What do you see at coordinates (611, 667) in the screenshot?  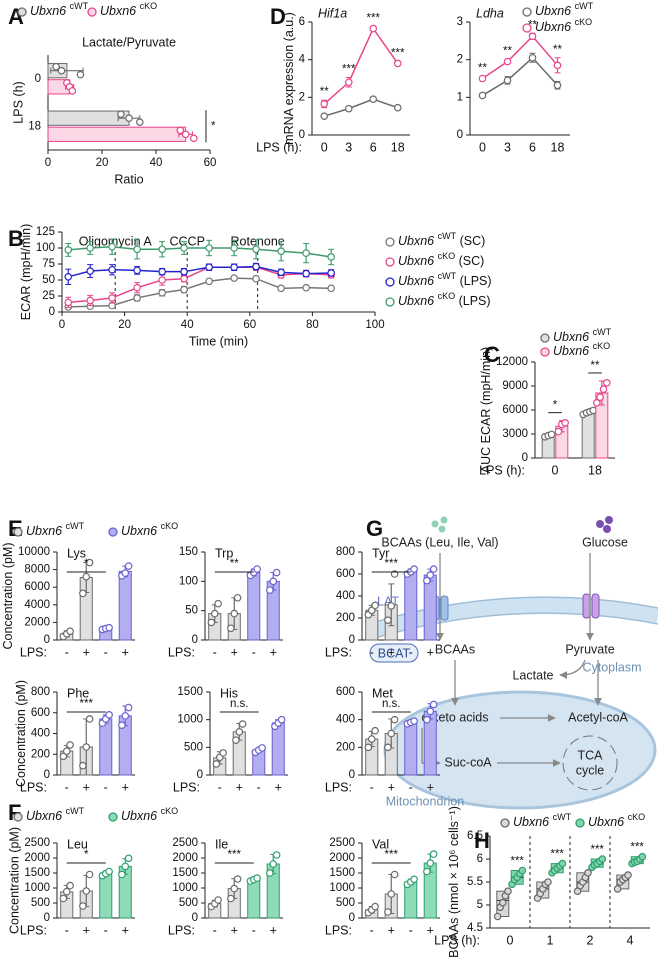 I see `diagram-label: Cytoplasm` at bounding box center [611, 667].